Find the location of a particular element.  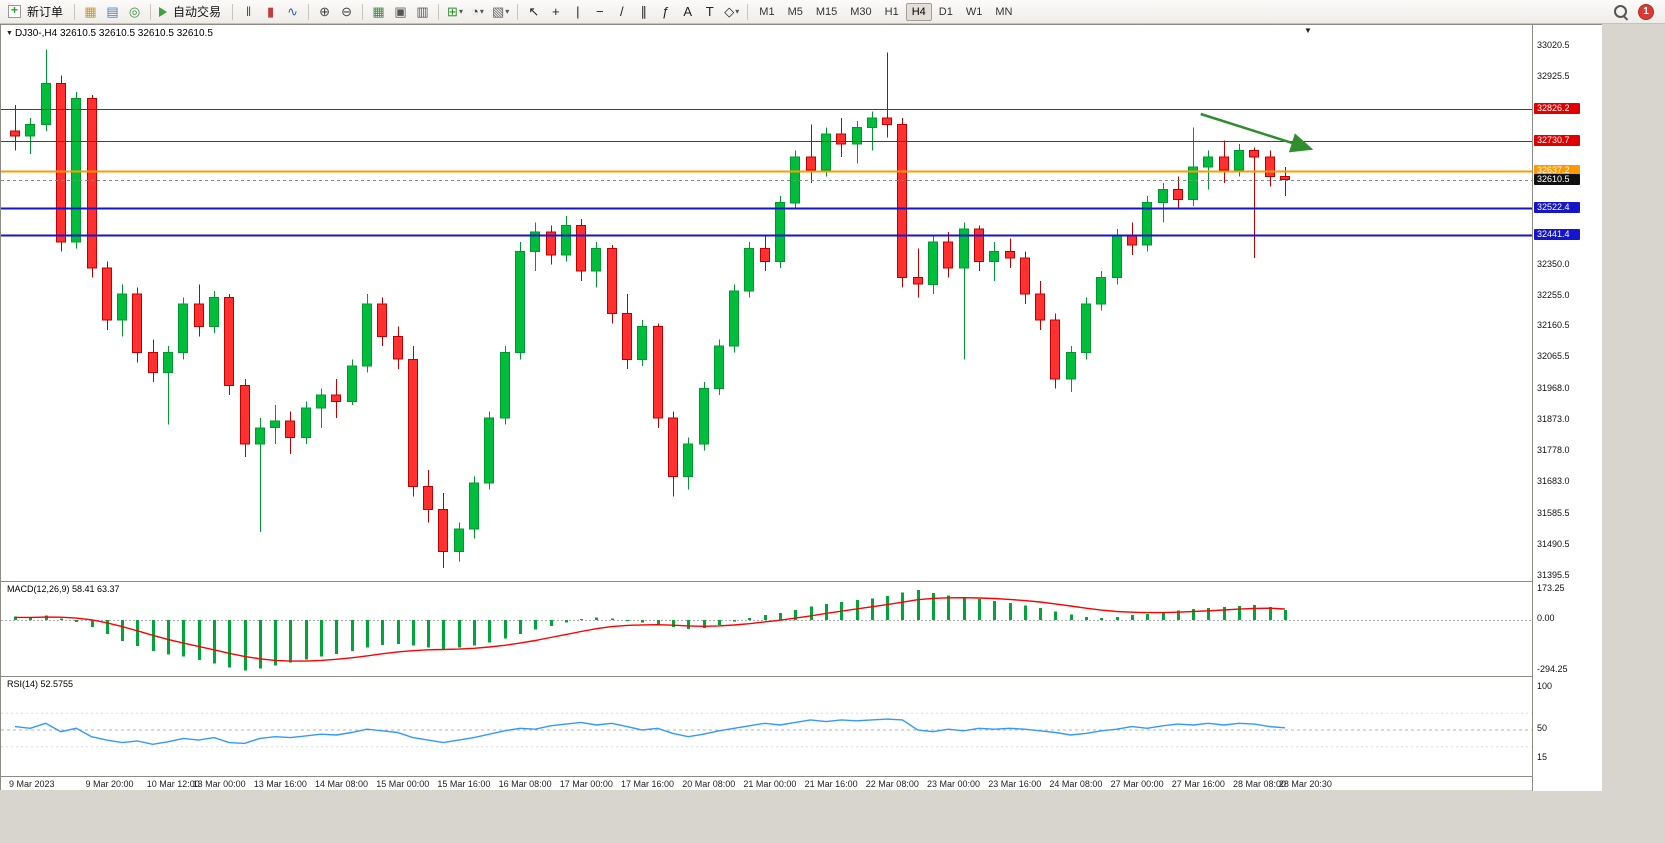

macd-plot is located at coordinates (766, 629).